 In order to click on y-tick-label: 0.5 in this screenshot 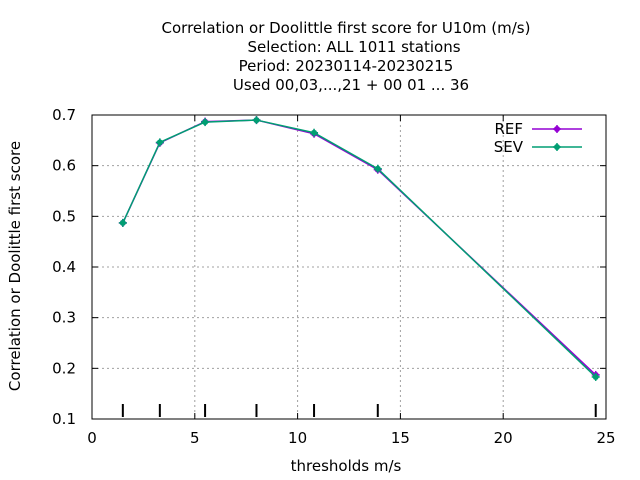, I will do `click(64, 216)`.